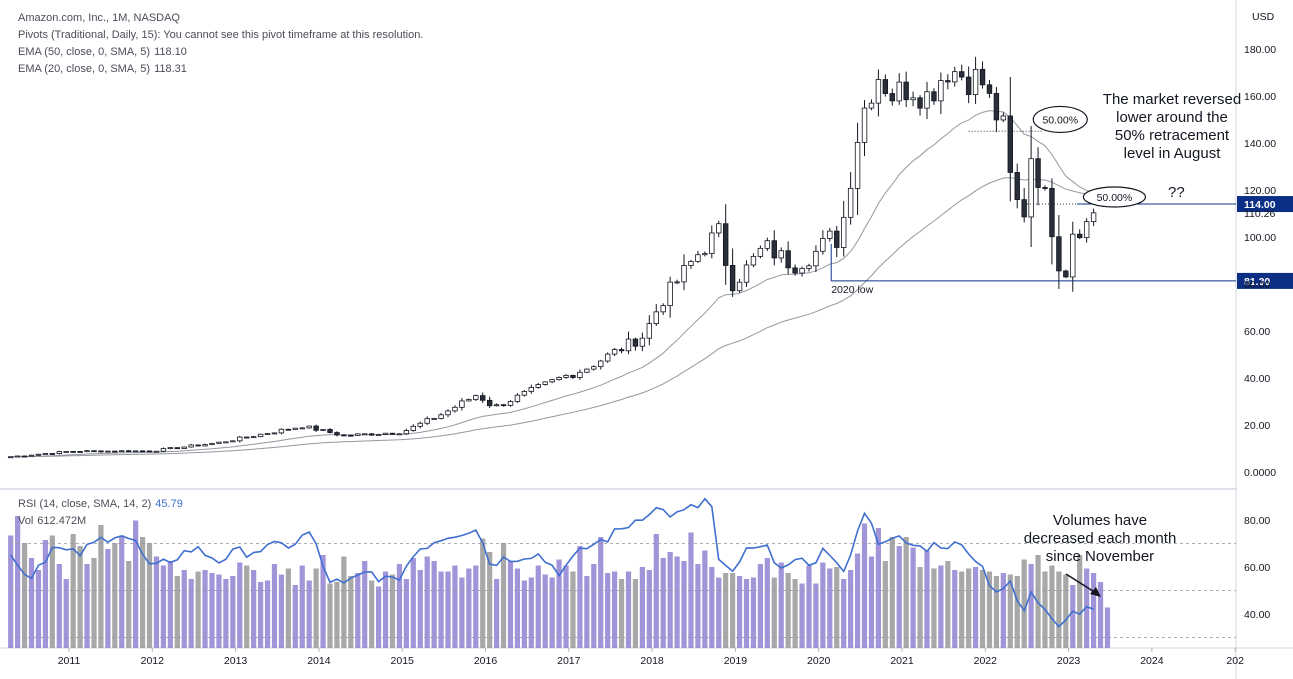  I want to click on legend-vol: Vol 612.472M, so click(52, 521).